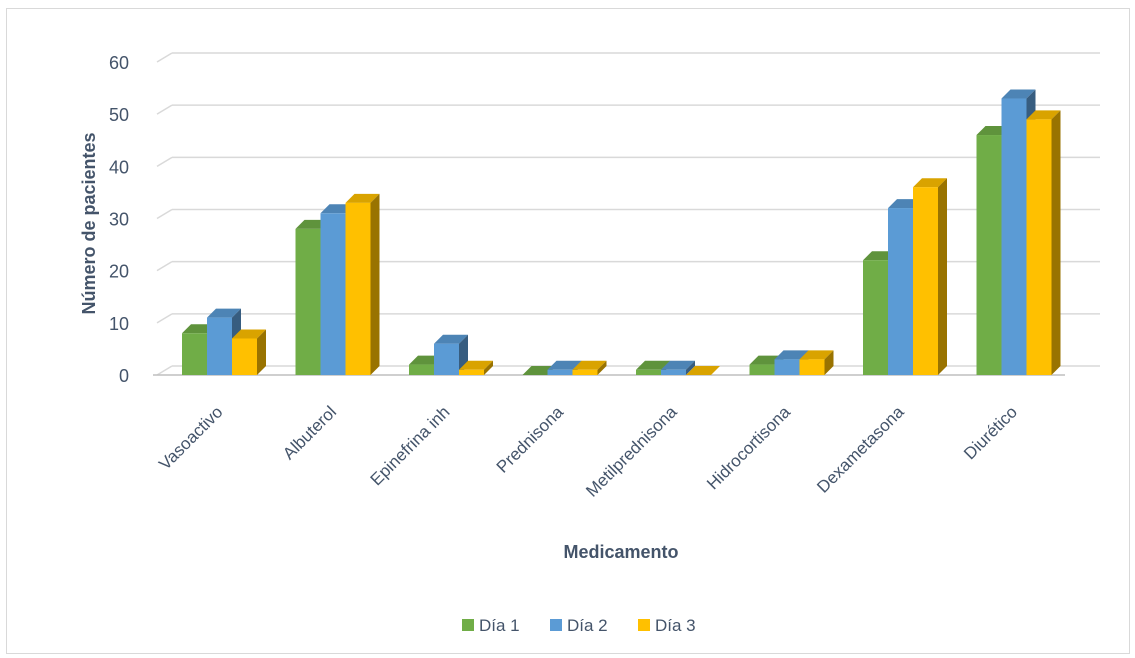 The width and height of the screenshot is (1135, 658). What do you see at coordinates (119, 115) in the screenshot?
I see `y-tick-label: 50` at bounding box center [119, 115].